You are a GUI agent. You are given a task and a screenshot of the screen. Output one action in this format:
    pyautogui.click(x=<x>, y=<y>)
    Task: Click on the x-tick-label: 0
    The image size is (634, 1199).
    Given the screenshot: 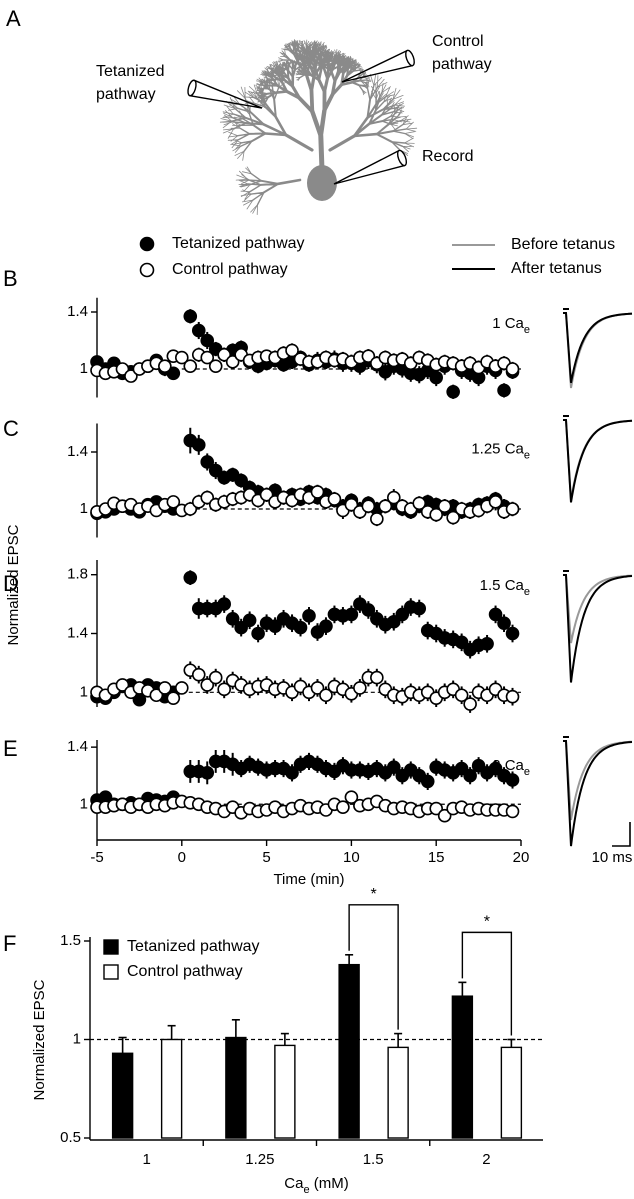 What is the action you would take?
    pyautogui.click(x=182, y=857)
    